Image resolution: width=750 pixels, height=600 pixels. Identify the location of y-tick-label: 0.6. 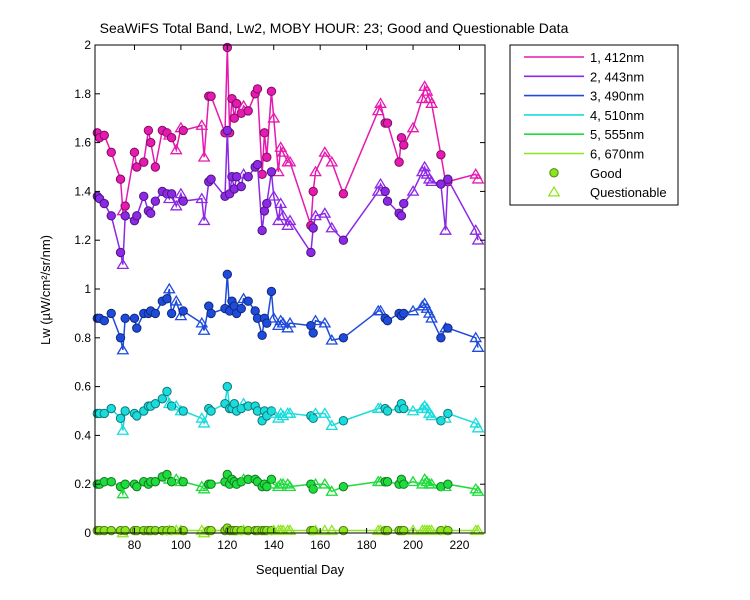
(82, 387).